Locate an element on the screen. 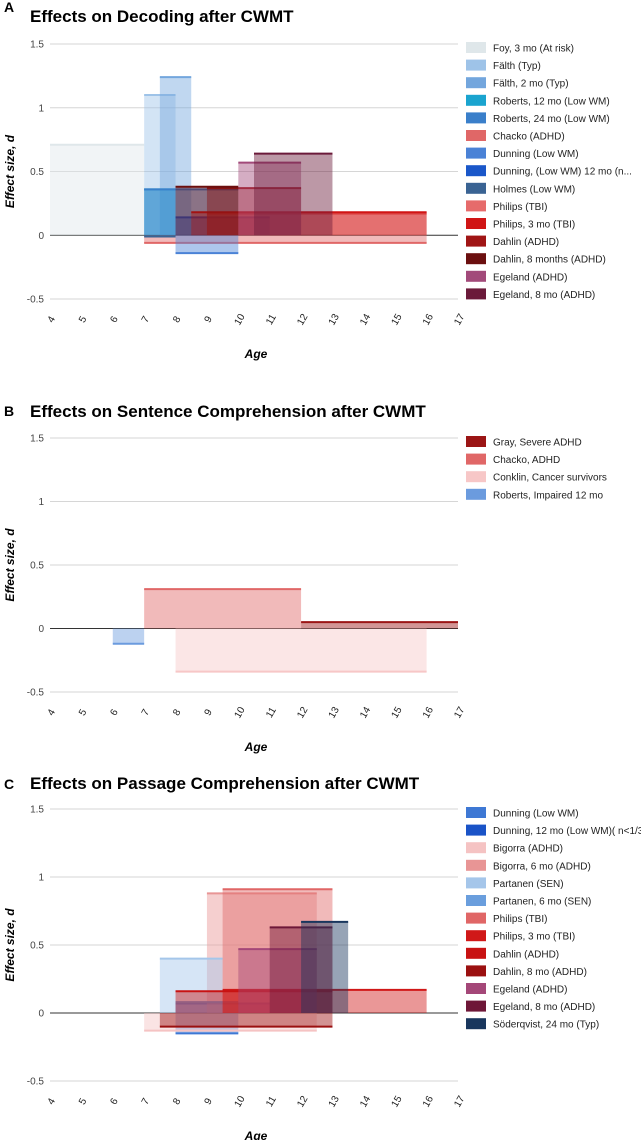  panel-a-letter: A is located at coordinates (9, 7).